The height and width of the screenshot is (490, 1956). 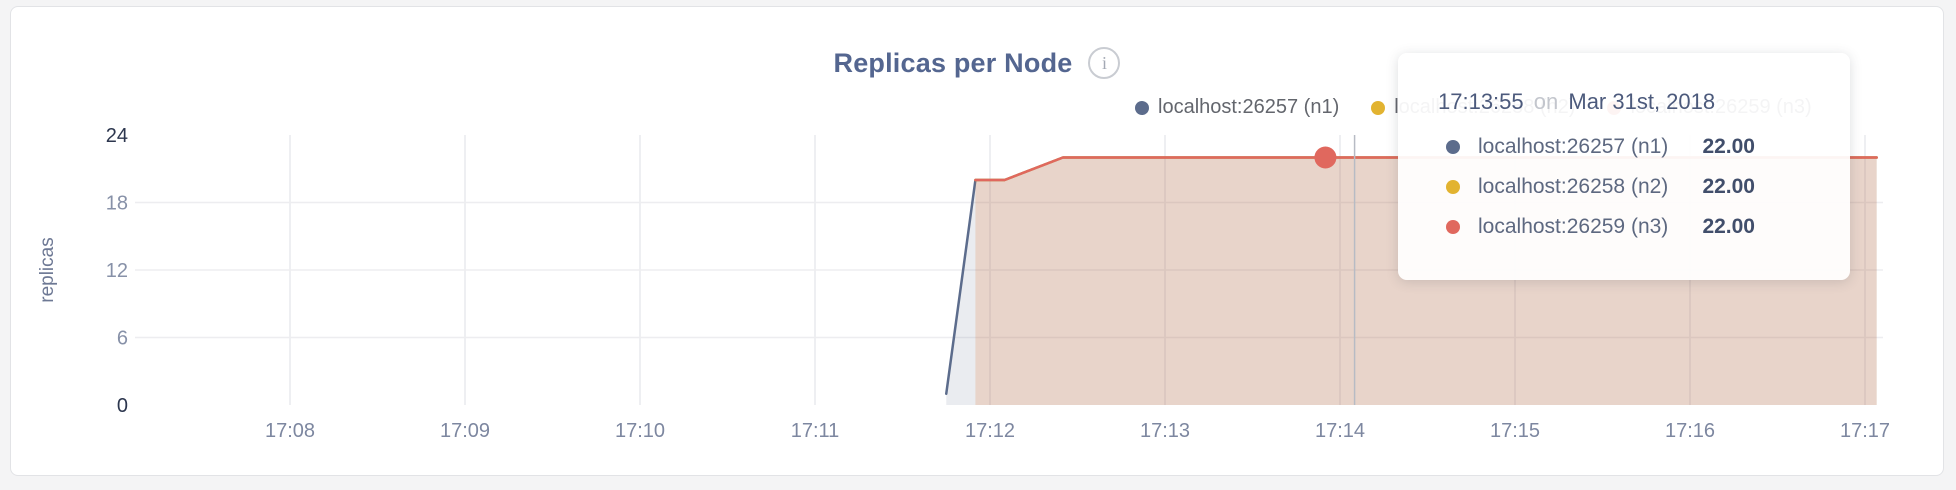 What do you see at coordinates (990, 431) in the screenshot?
I see `x-tick-label: 17:12` at bounding box center [990, 431].